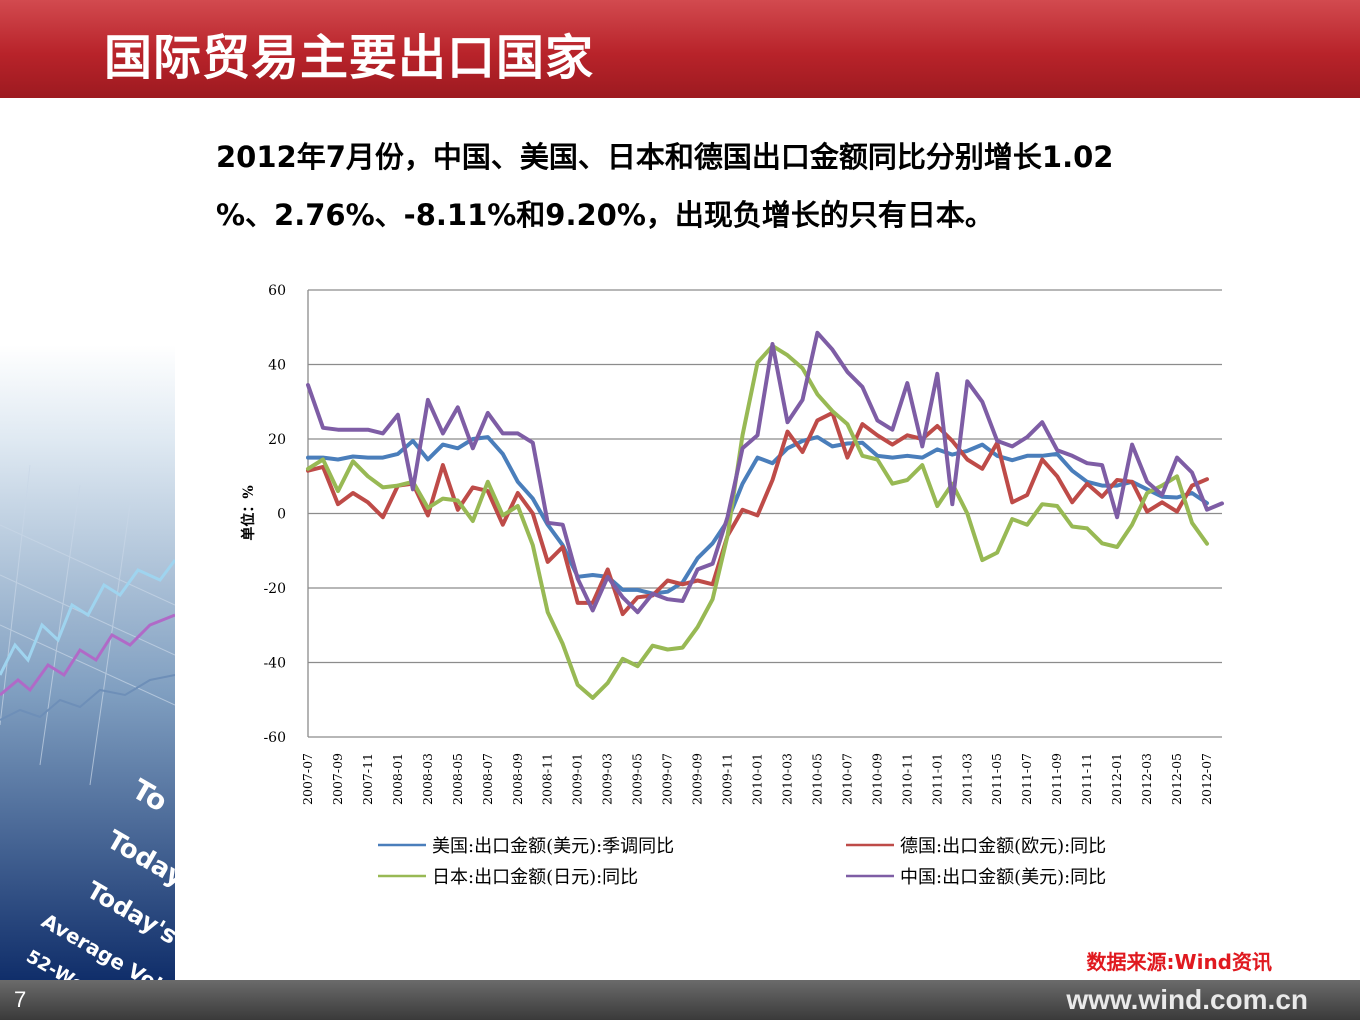 The image size is (1360, 1020). I want to click on x-tick-label: 2012-01, so click(1116, 779).